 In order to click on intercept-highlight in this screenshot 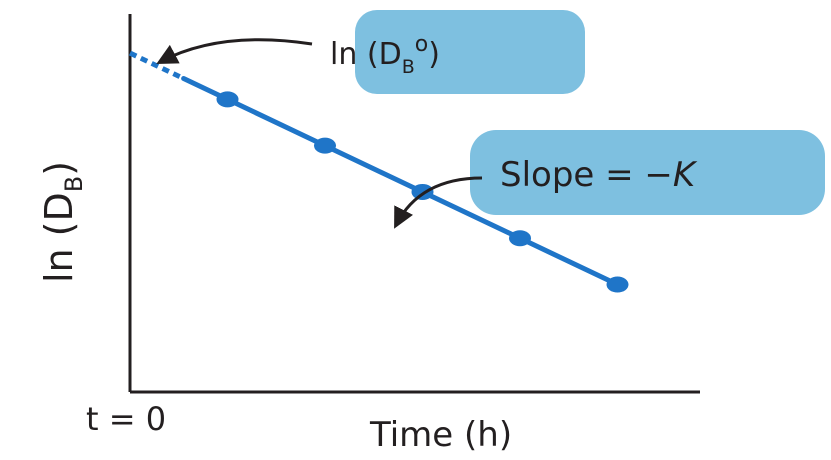, I will do `click(470, 52)`.